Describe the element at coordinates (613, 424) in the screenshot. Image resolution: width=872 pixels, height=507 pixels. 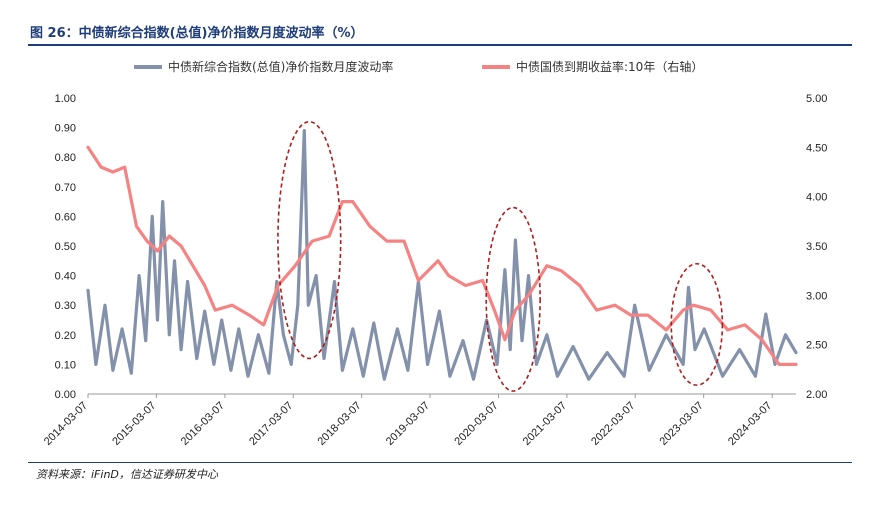
I see `x-tick-label: 2022-03-07` at that location.